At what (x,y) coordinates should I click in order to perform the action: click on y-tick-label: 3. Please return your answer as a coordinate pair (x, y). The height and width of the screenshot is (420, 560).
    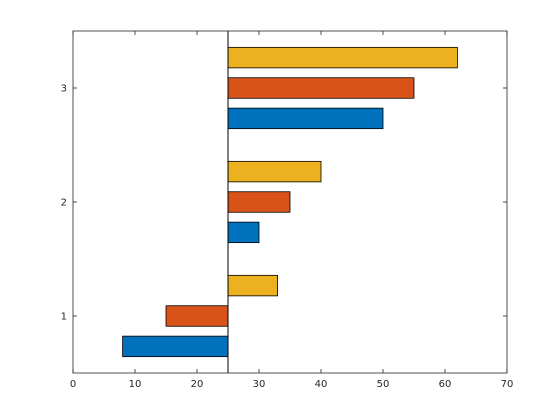
    Looking at the image, I should click on (64, 89).